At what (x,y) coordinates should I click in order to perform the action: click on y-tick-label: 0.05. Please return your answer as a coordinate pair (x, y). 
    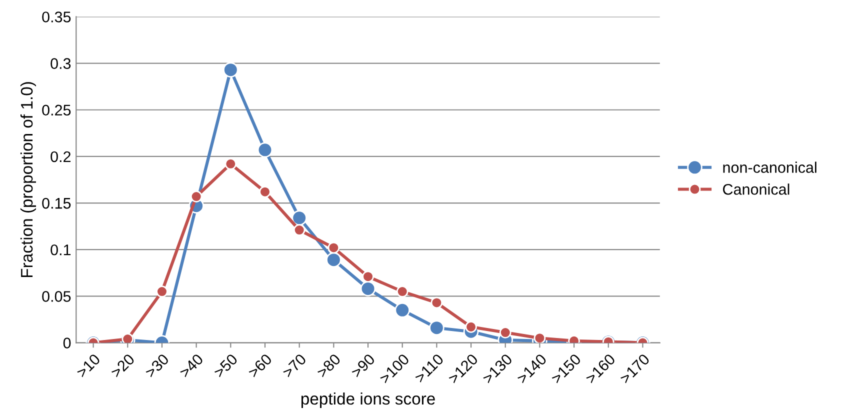
    Looking at the image, I should click on (56, 296).